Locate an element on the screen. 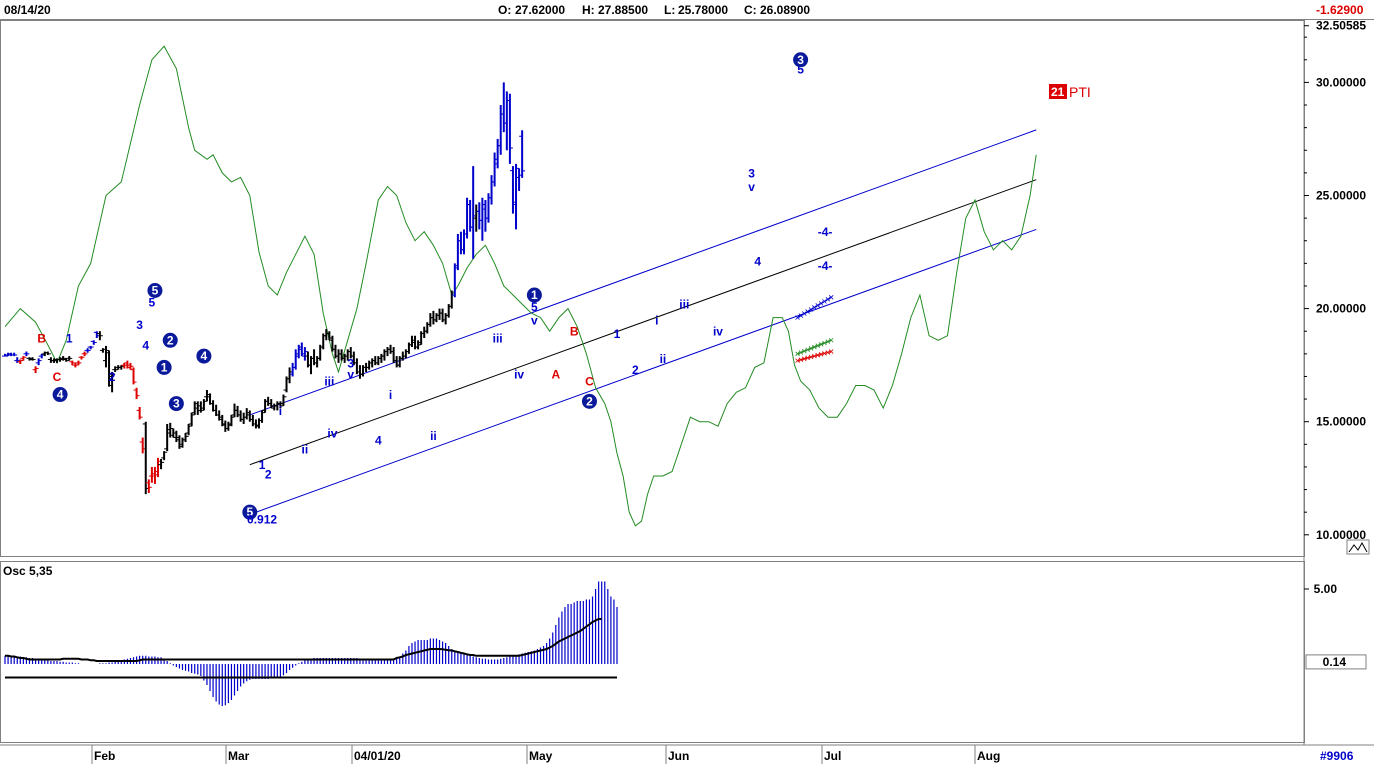  oscillator-plot is located at coordinates (311, 643).